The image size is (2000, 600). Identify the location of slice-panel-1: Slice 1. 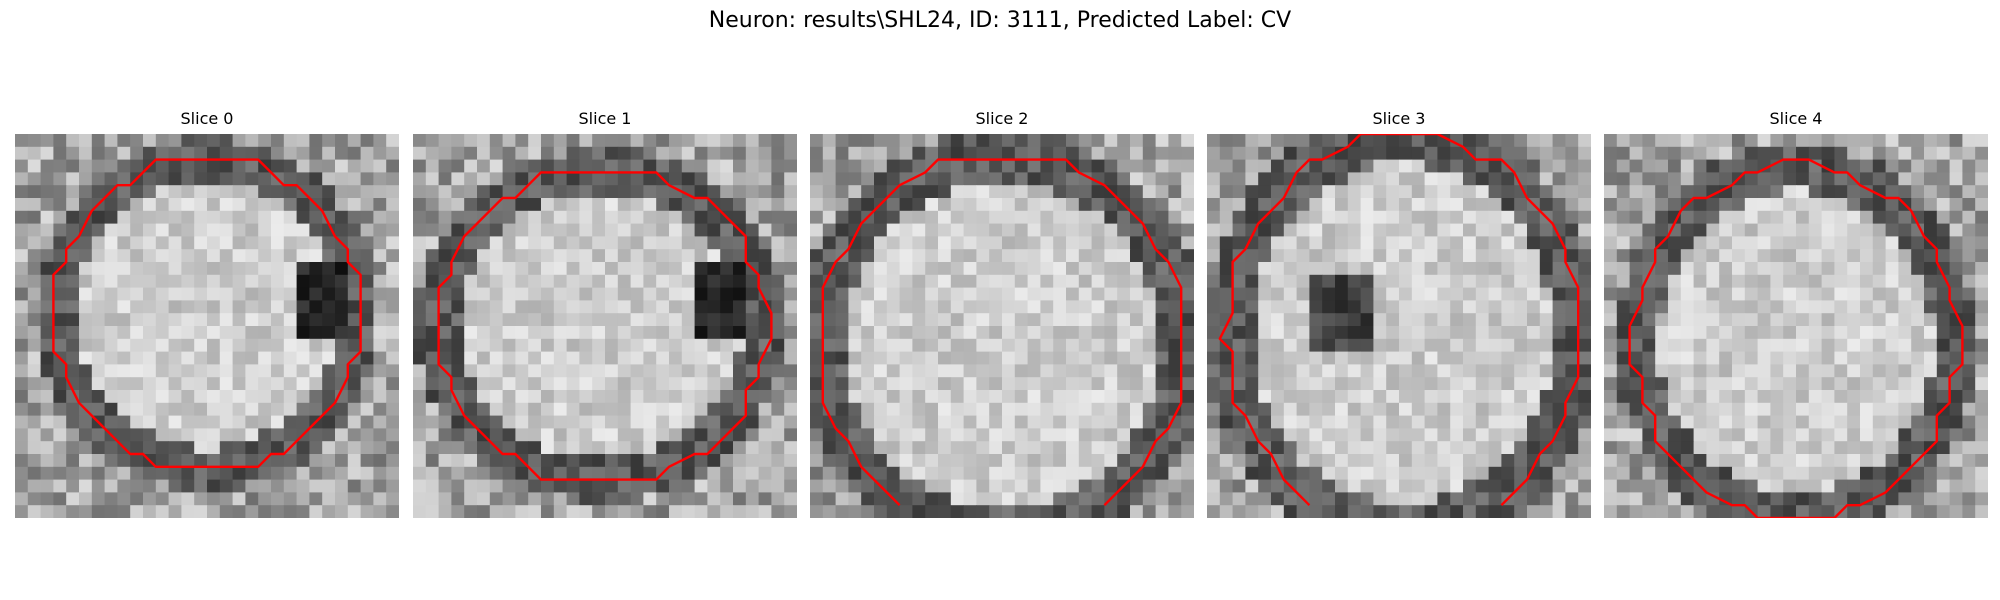
(605, 313).